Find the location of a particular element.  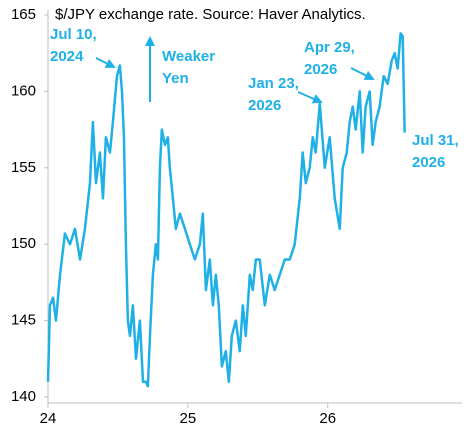

arrows is located at coordinates (235, 70).